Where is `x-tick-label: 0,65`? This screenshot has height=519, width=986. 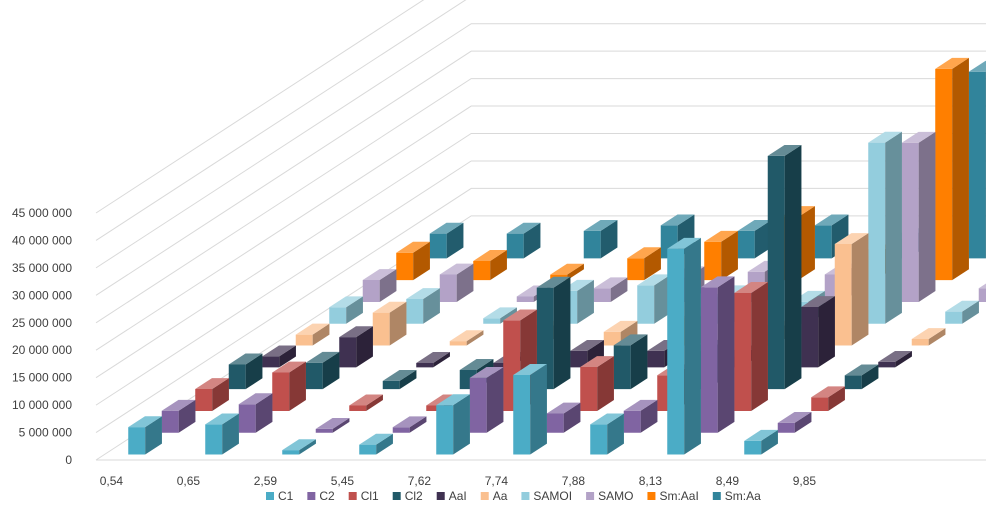 x-tick-label: 0,65 is located at coordinates (189, 481).